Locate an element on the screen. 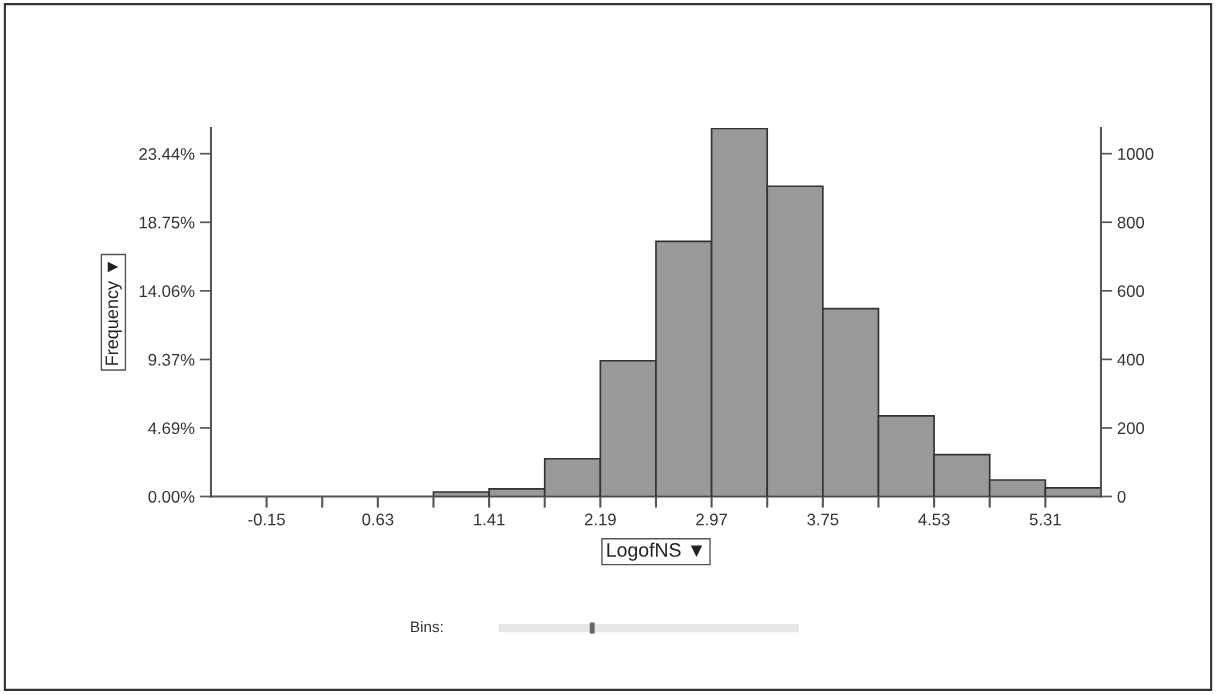 The image size is (1216, 694). x-tick-label: 0.63 is located at coordinates (378, 519).